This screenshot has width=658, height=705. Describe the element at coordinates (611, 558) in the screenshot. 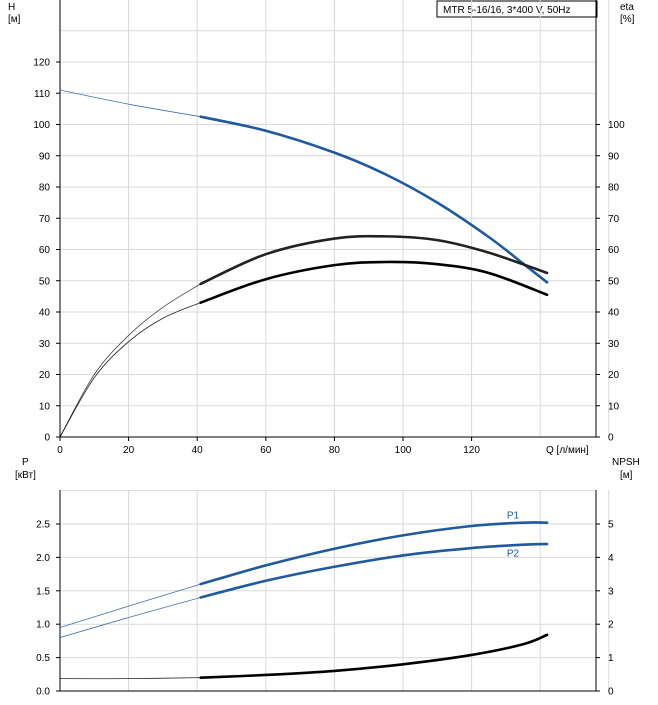

I see `y-tick-label-right: 4` at that location.